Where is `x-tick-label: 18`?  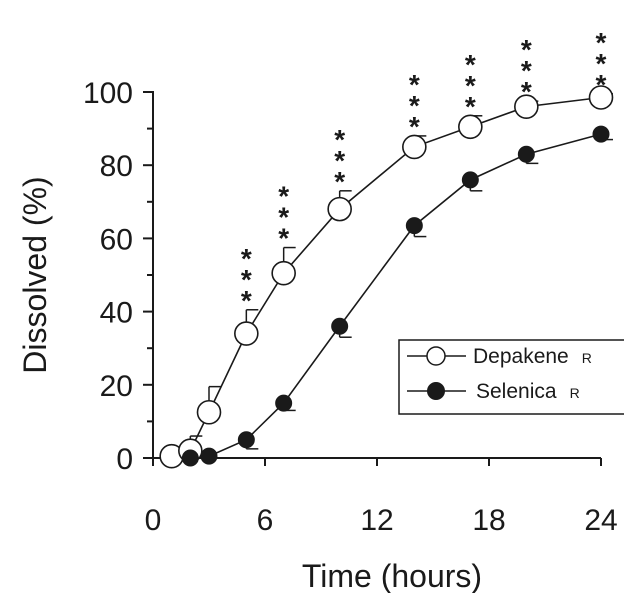 x-tick-label: 18 is located at coordinates (488, 520).